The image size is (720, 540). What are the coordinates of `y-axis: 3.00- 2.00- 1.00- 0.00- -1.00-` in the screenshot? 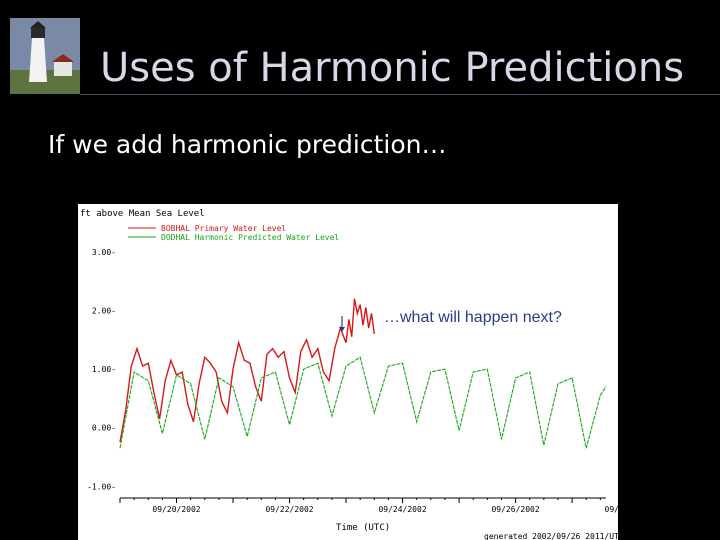 It's located at (101, 369).